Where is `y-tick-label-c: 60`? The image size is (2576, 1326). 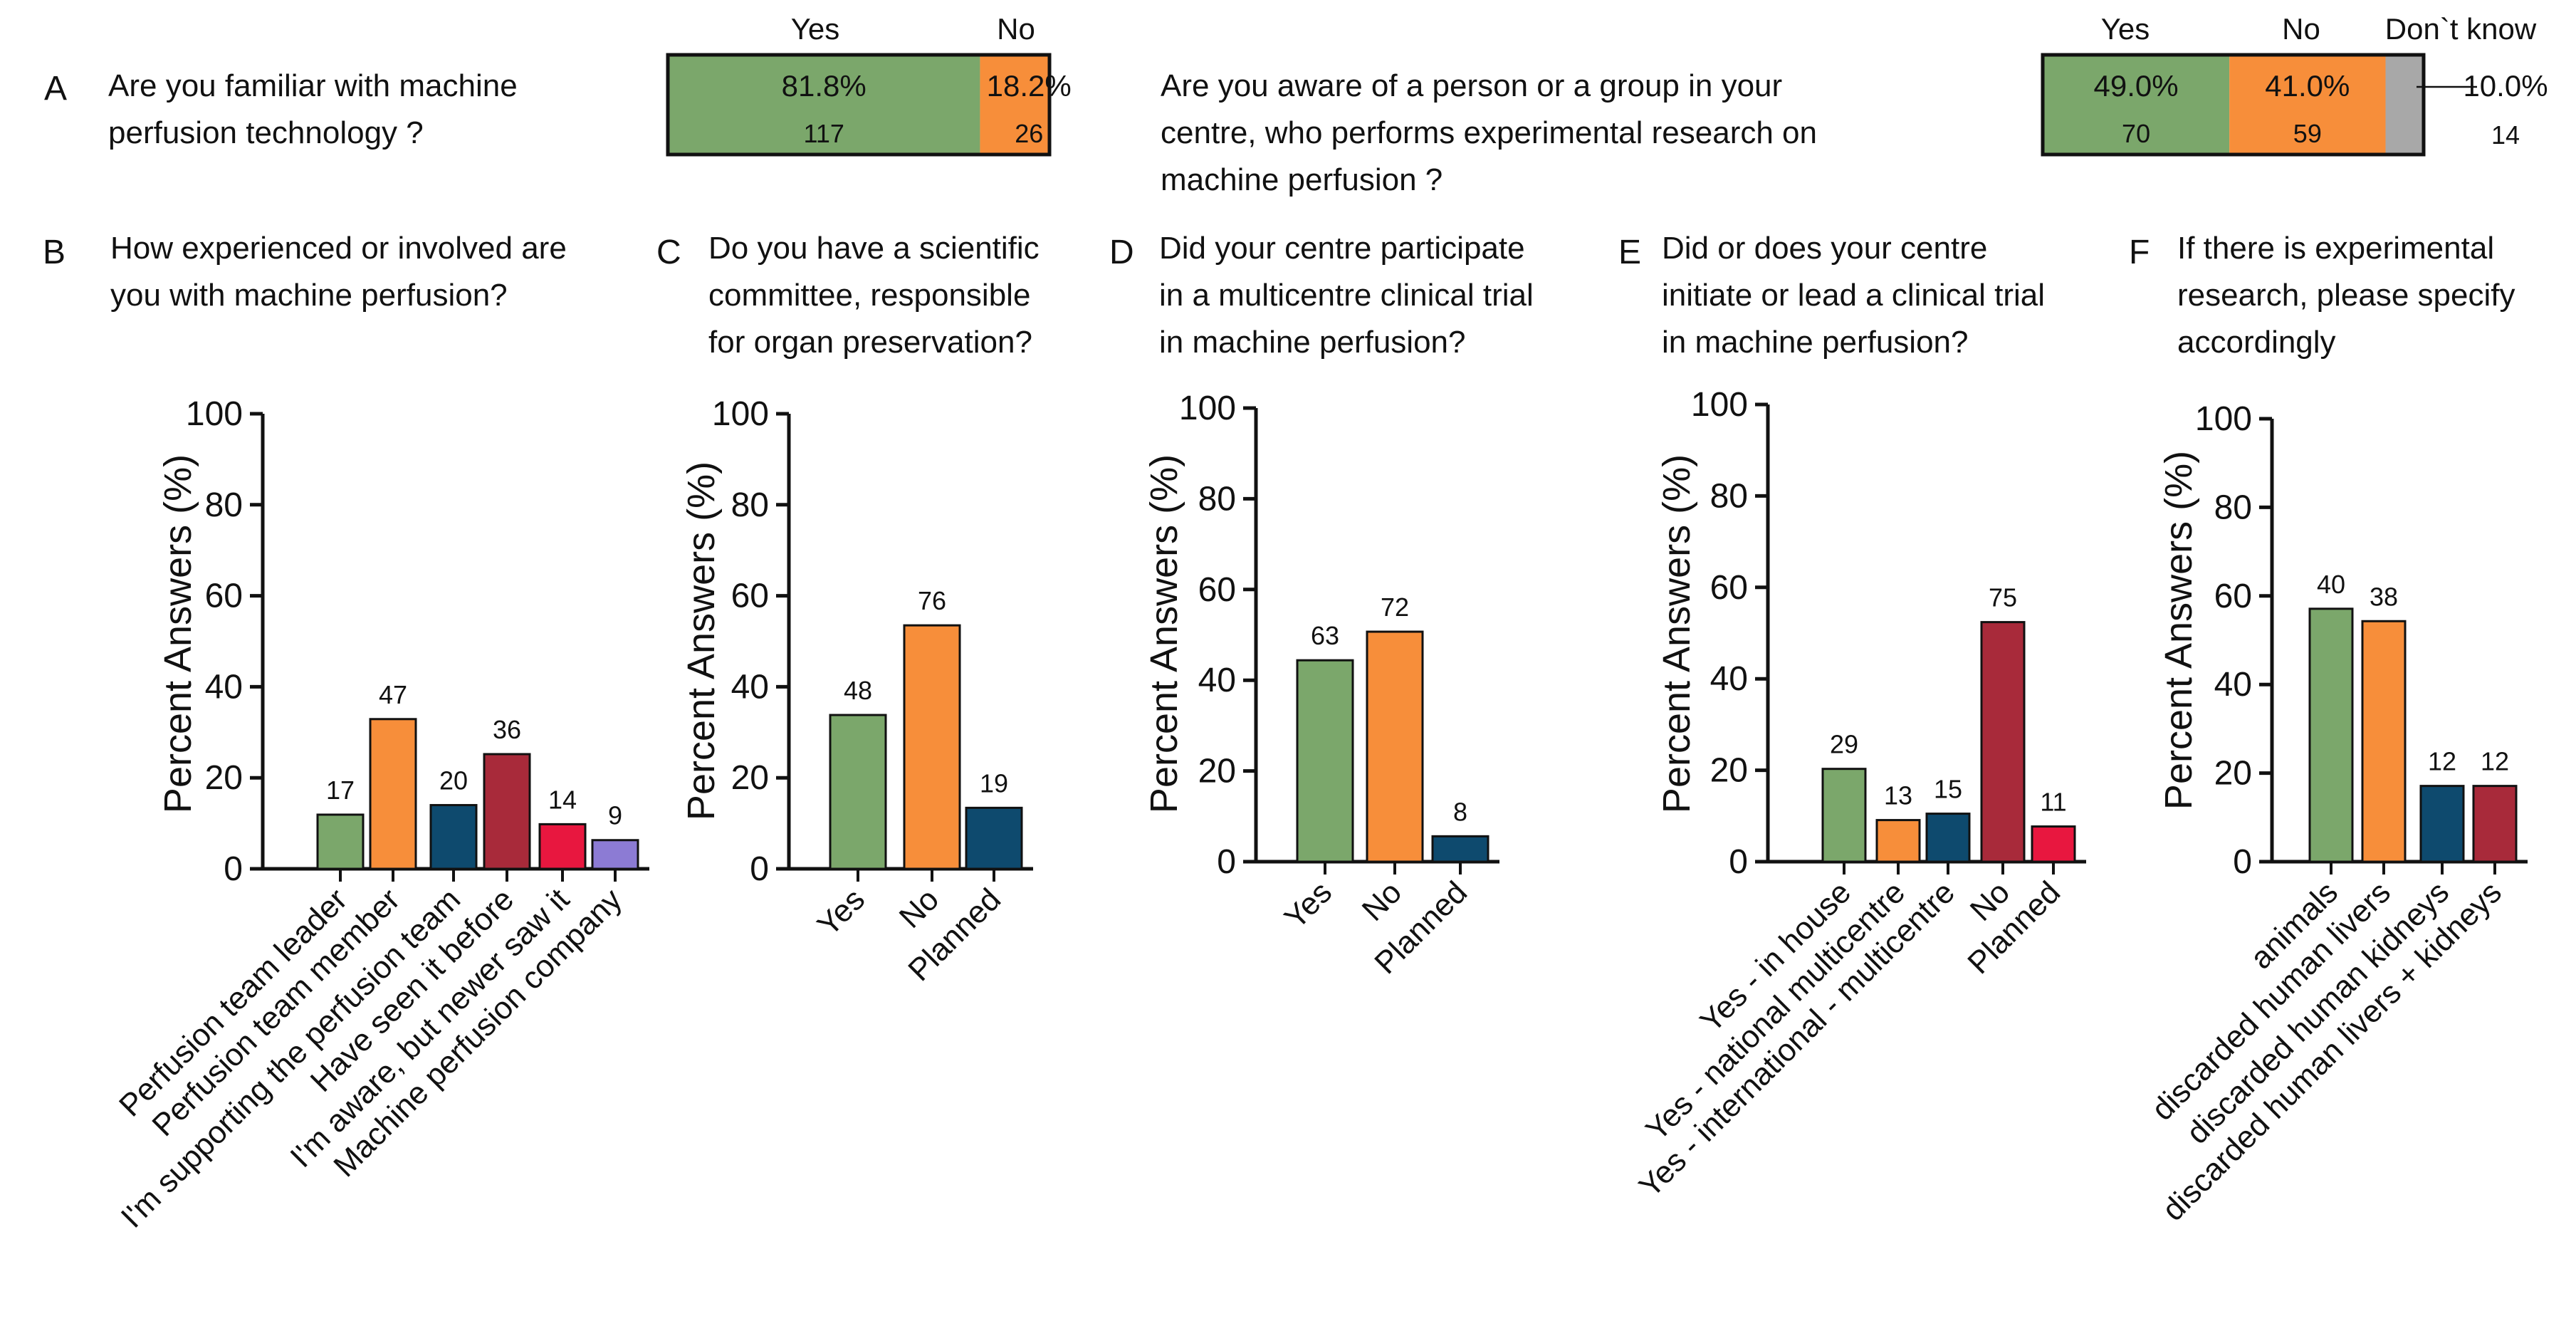 y-tick-label-c: 60 is located at coordinates (750, 596).